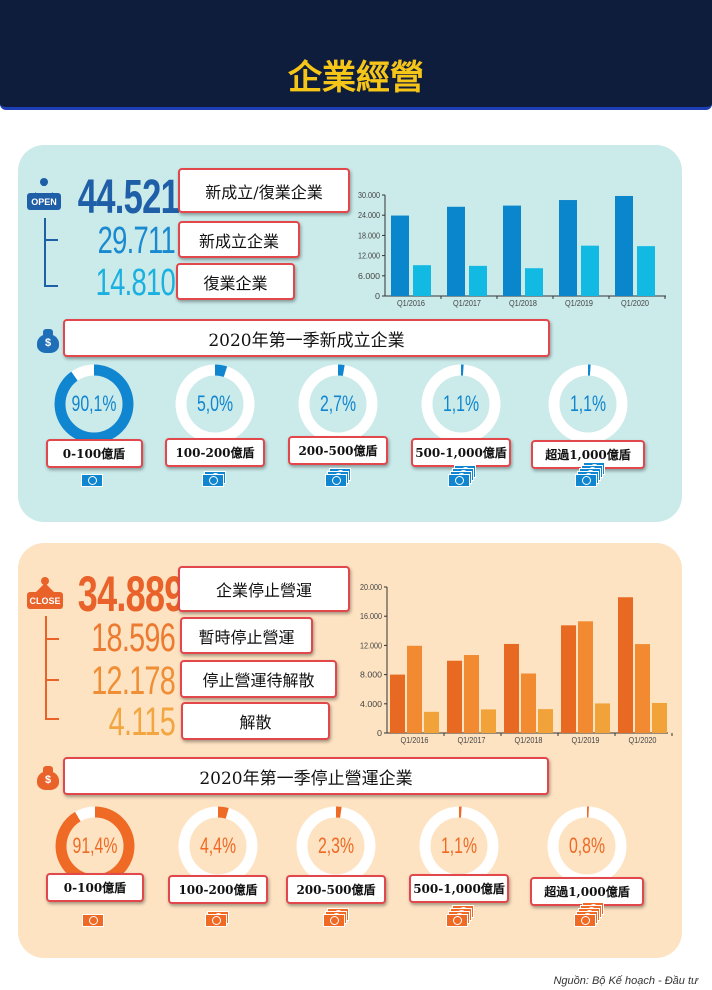 This screenshot has width=712, height=990. Describe the element at coordinates (255, 721) in the screenshot. I see `dissolved-label: 解散` at that location.